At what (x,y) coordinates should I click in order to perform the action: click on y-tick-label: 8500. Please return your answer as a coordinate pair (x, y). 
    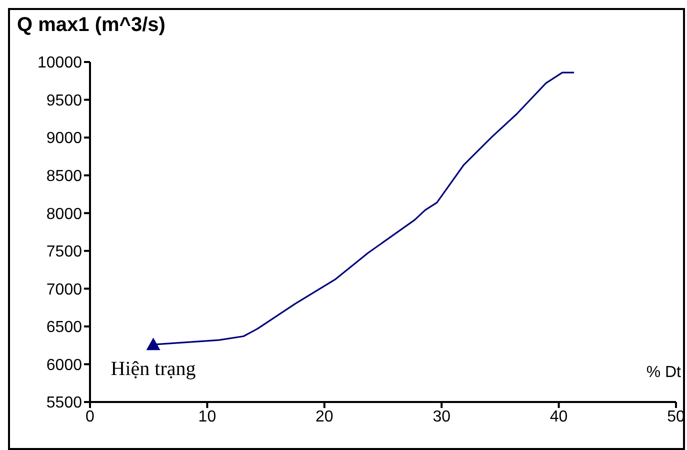
    Looking at the image, I should click on (64, 177).